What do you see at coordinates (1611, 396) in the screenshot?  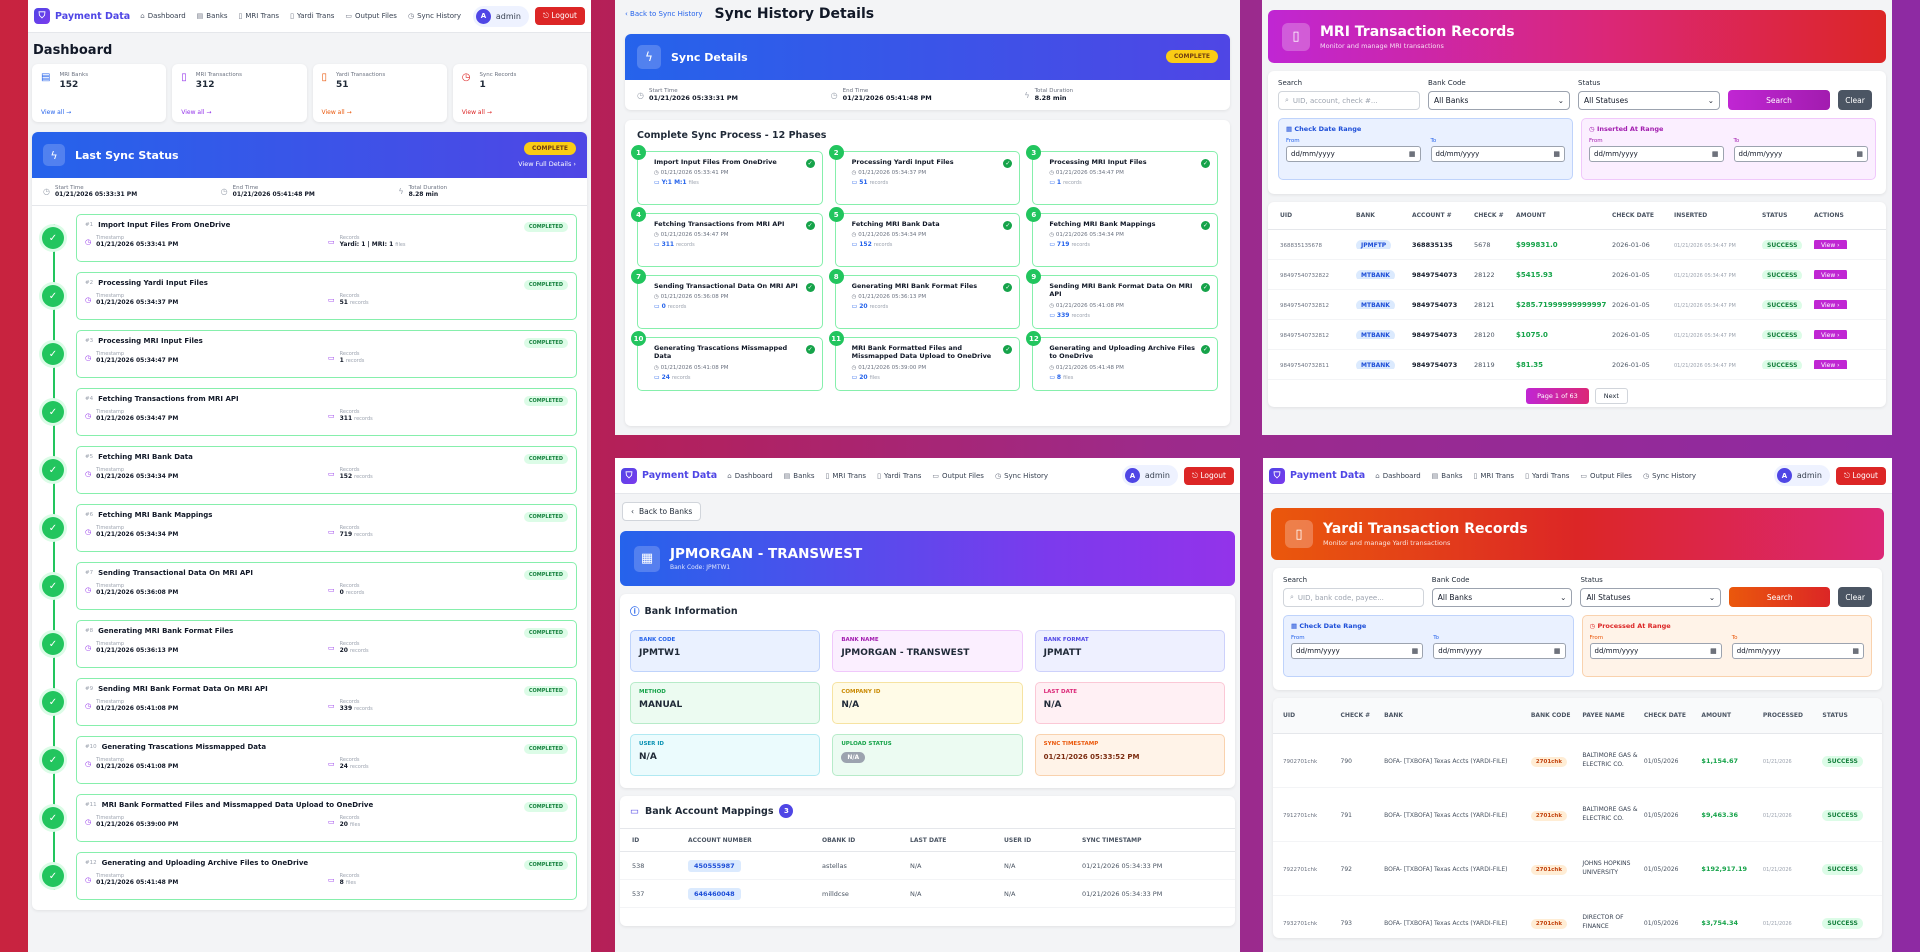 I see `next-page-button: Next` at bounding box center [1611, 396].